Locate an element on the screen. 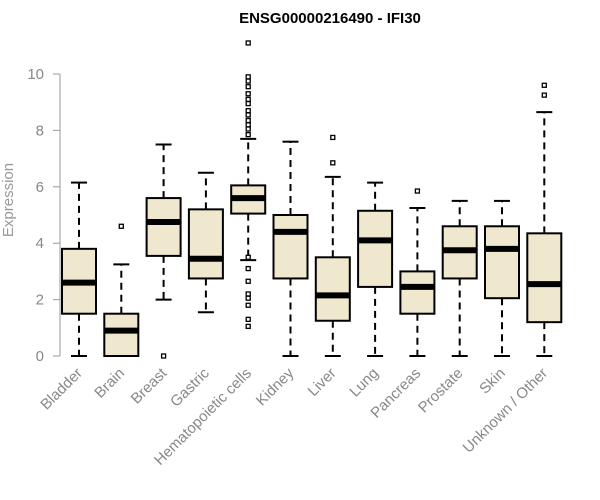  y-tick-label: 0 is located at coordinates (40, 356).